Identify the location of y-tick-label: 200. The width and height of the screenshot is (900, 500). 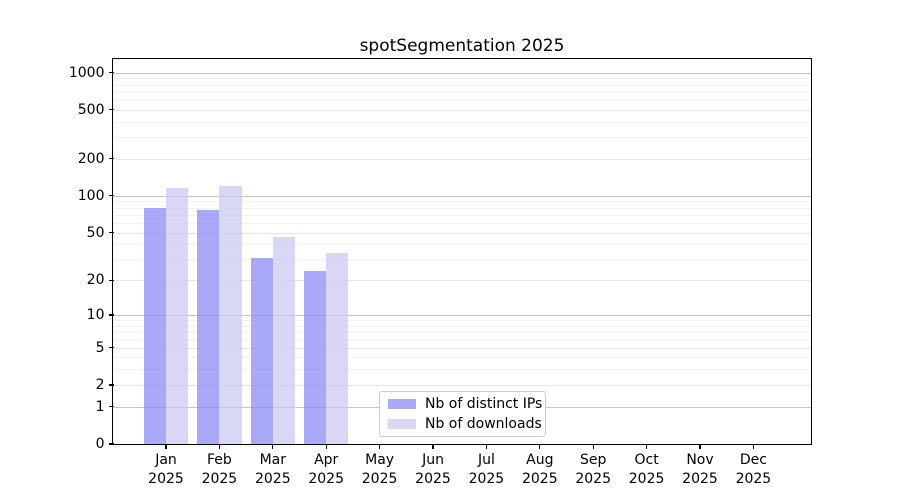
(91, 158).